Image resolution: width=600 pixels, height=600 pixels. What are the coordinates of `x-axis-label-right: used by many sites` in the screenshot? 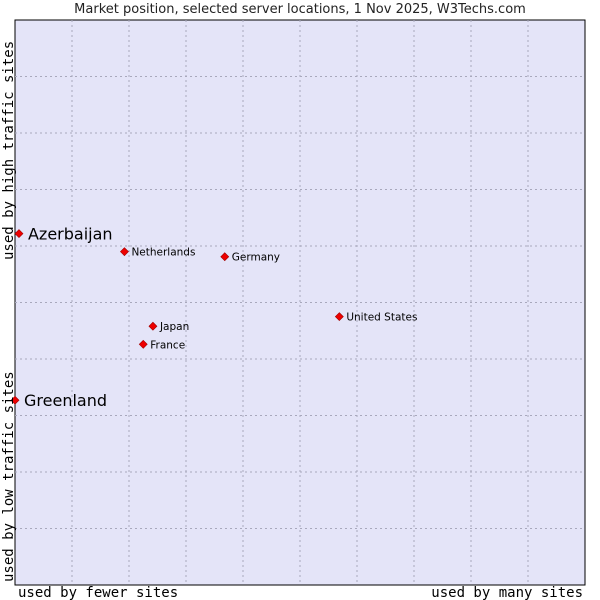 It's located at (507, 592).